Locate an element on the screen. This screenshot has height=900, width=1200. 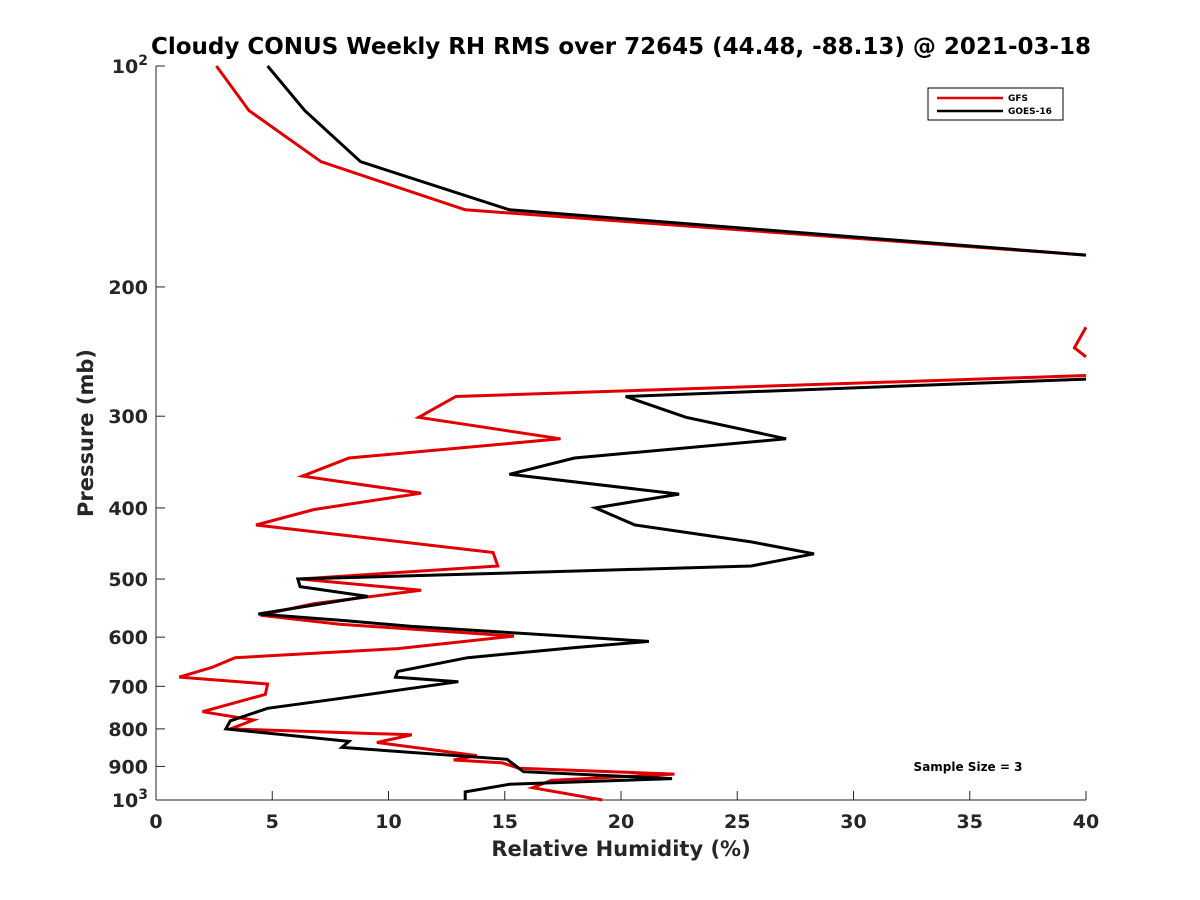
y-tick-label: 400 is located at coordinates (128, 509).